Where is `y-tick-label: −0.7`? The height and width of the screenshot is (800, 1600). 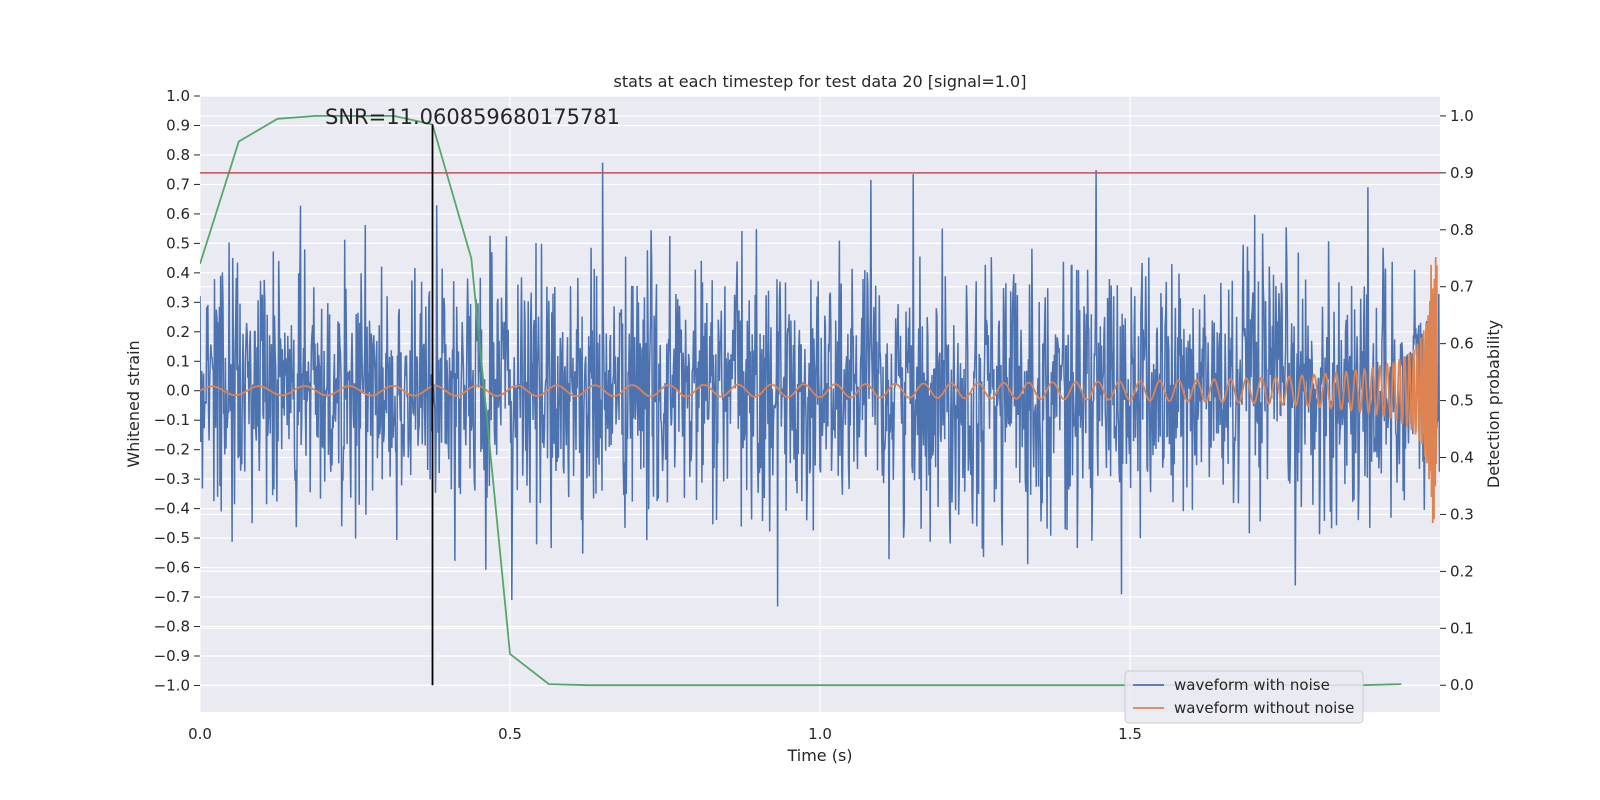 y-tick-label: −0.7 is located at coordinates (172, 597).